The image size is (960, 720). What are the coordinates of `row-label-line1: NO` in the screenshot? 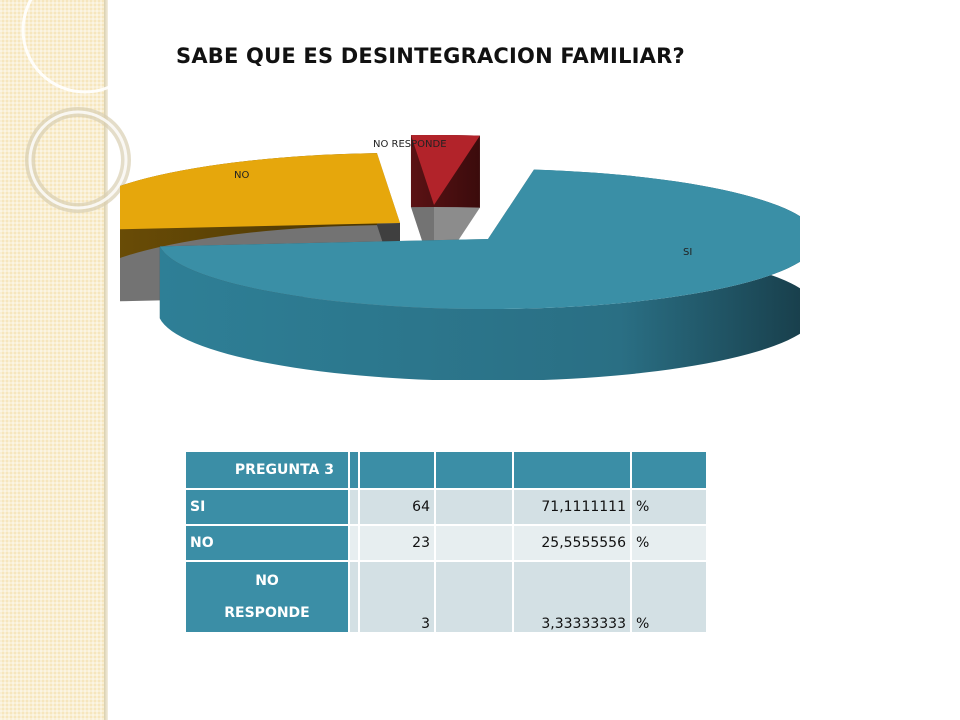 It's located at (267, 581).